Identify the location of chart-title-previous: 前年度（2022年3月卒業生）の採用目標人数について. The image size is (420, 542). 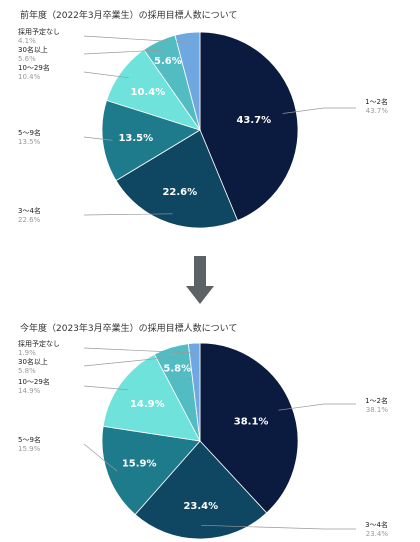
(128, 15).